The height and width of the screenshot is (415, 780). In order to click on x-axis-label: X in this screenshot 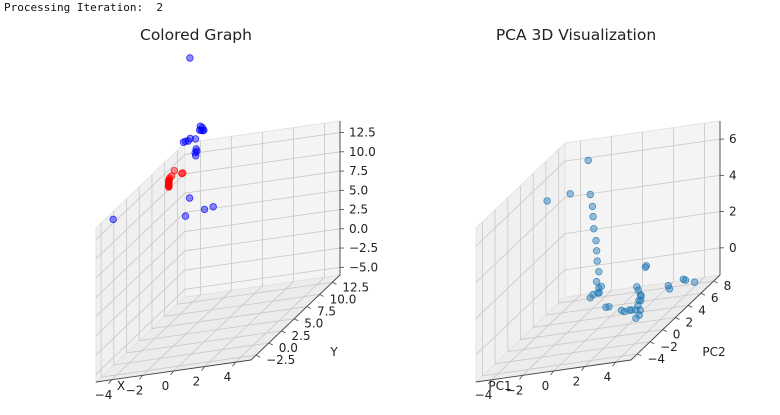, I will do `click(121, 386)`.